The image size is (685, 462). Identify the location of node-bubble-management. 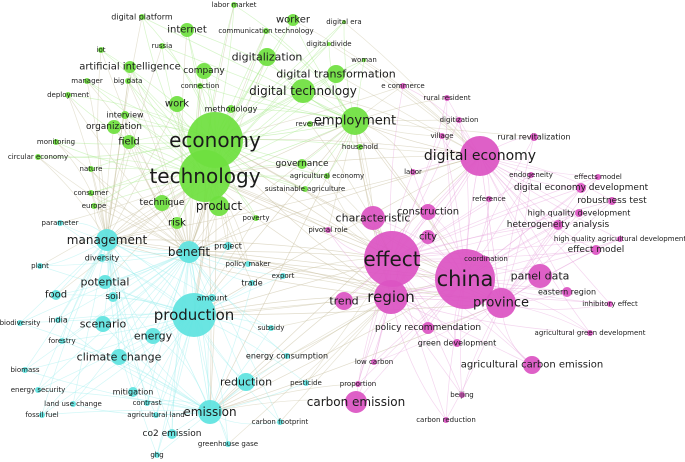
(107, 240).